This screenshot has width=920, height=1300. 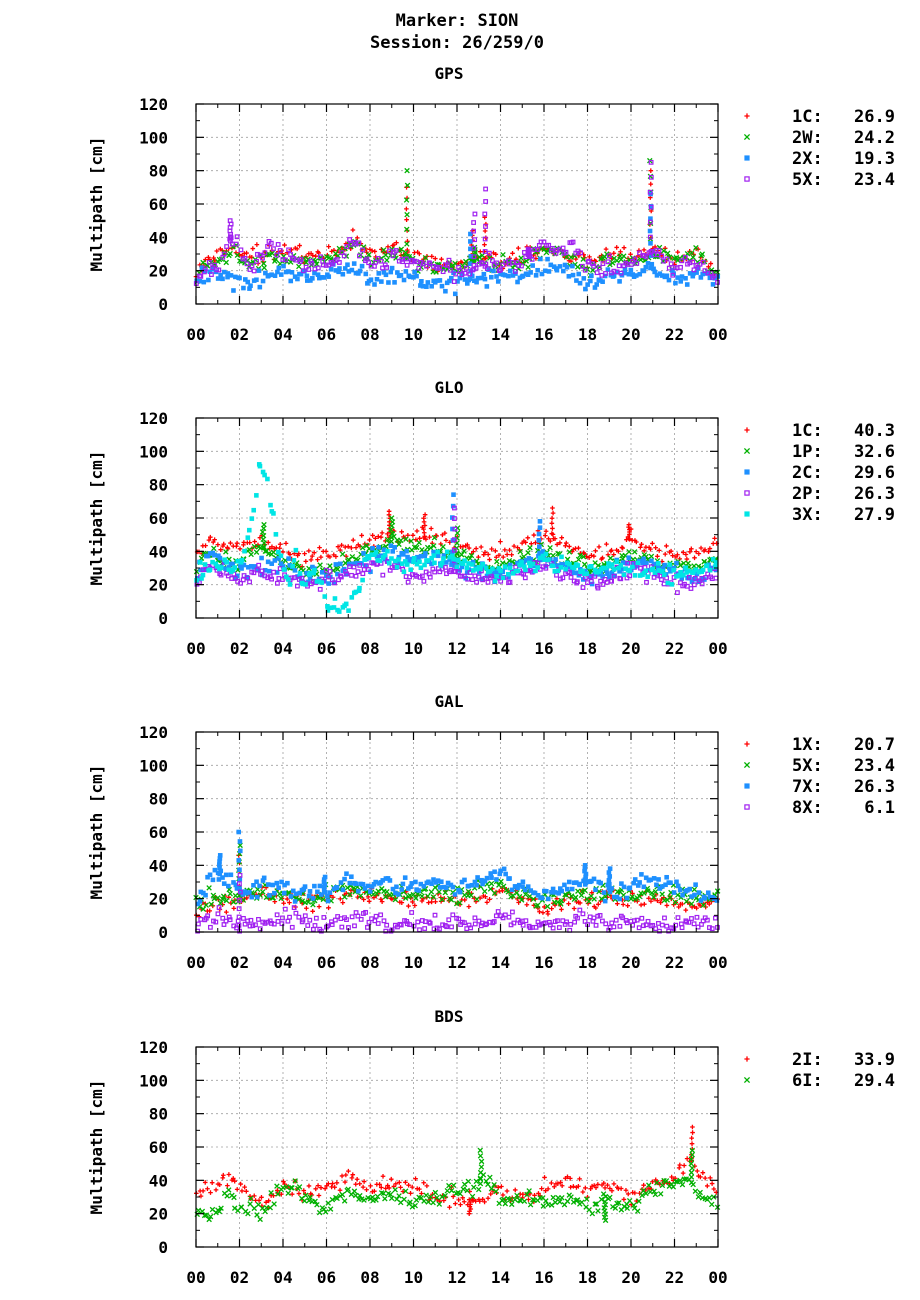 What do you see at coordinates (153, 1047) in the screenshot?
I see `y-tick-label: 120` at bounding box center [153, 1047].